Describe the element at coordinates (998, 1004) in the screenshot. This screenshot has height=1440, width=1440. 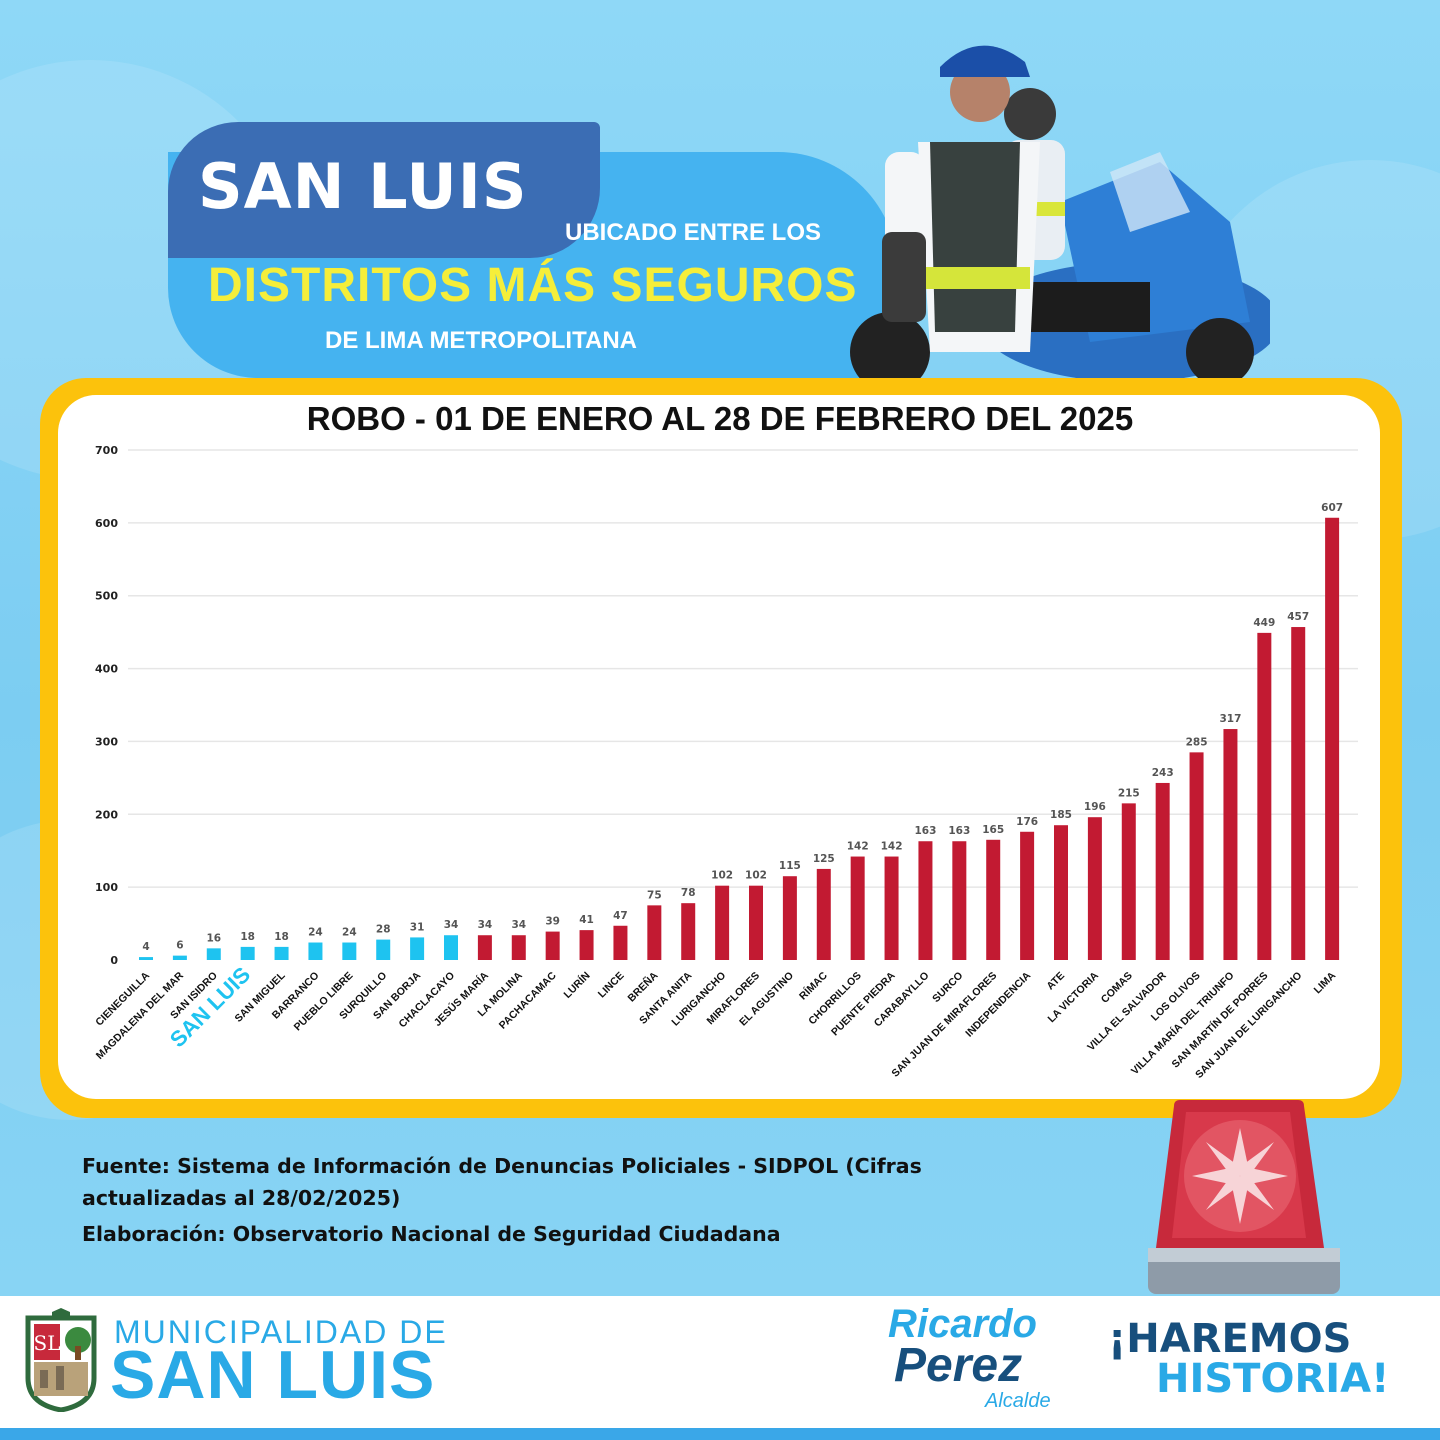
I see `x-tick-label: INDEPENDENCIA` at that location.